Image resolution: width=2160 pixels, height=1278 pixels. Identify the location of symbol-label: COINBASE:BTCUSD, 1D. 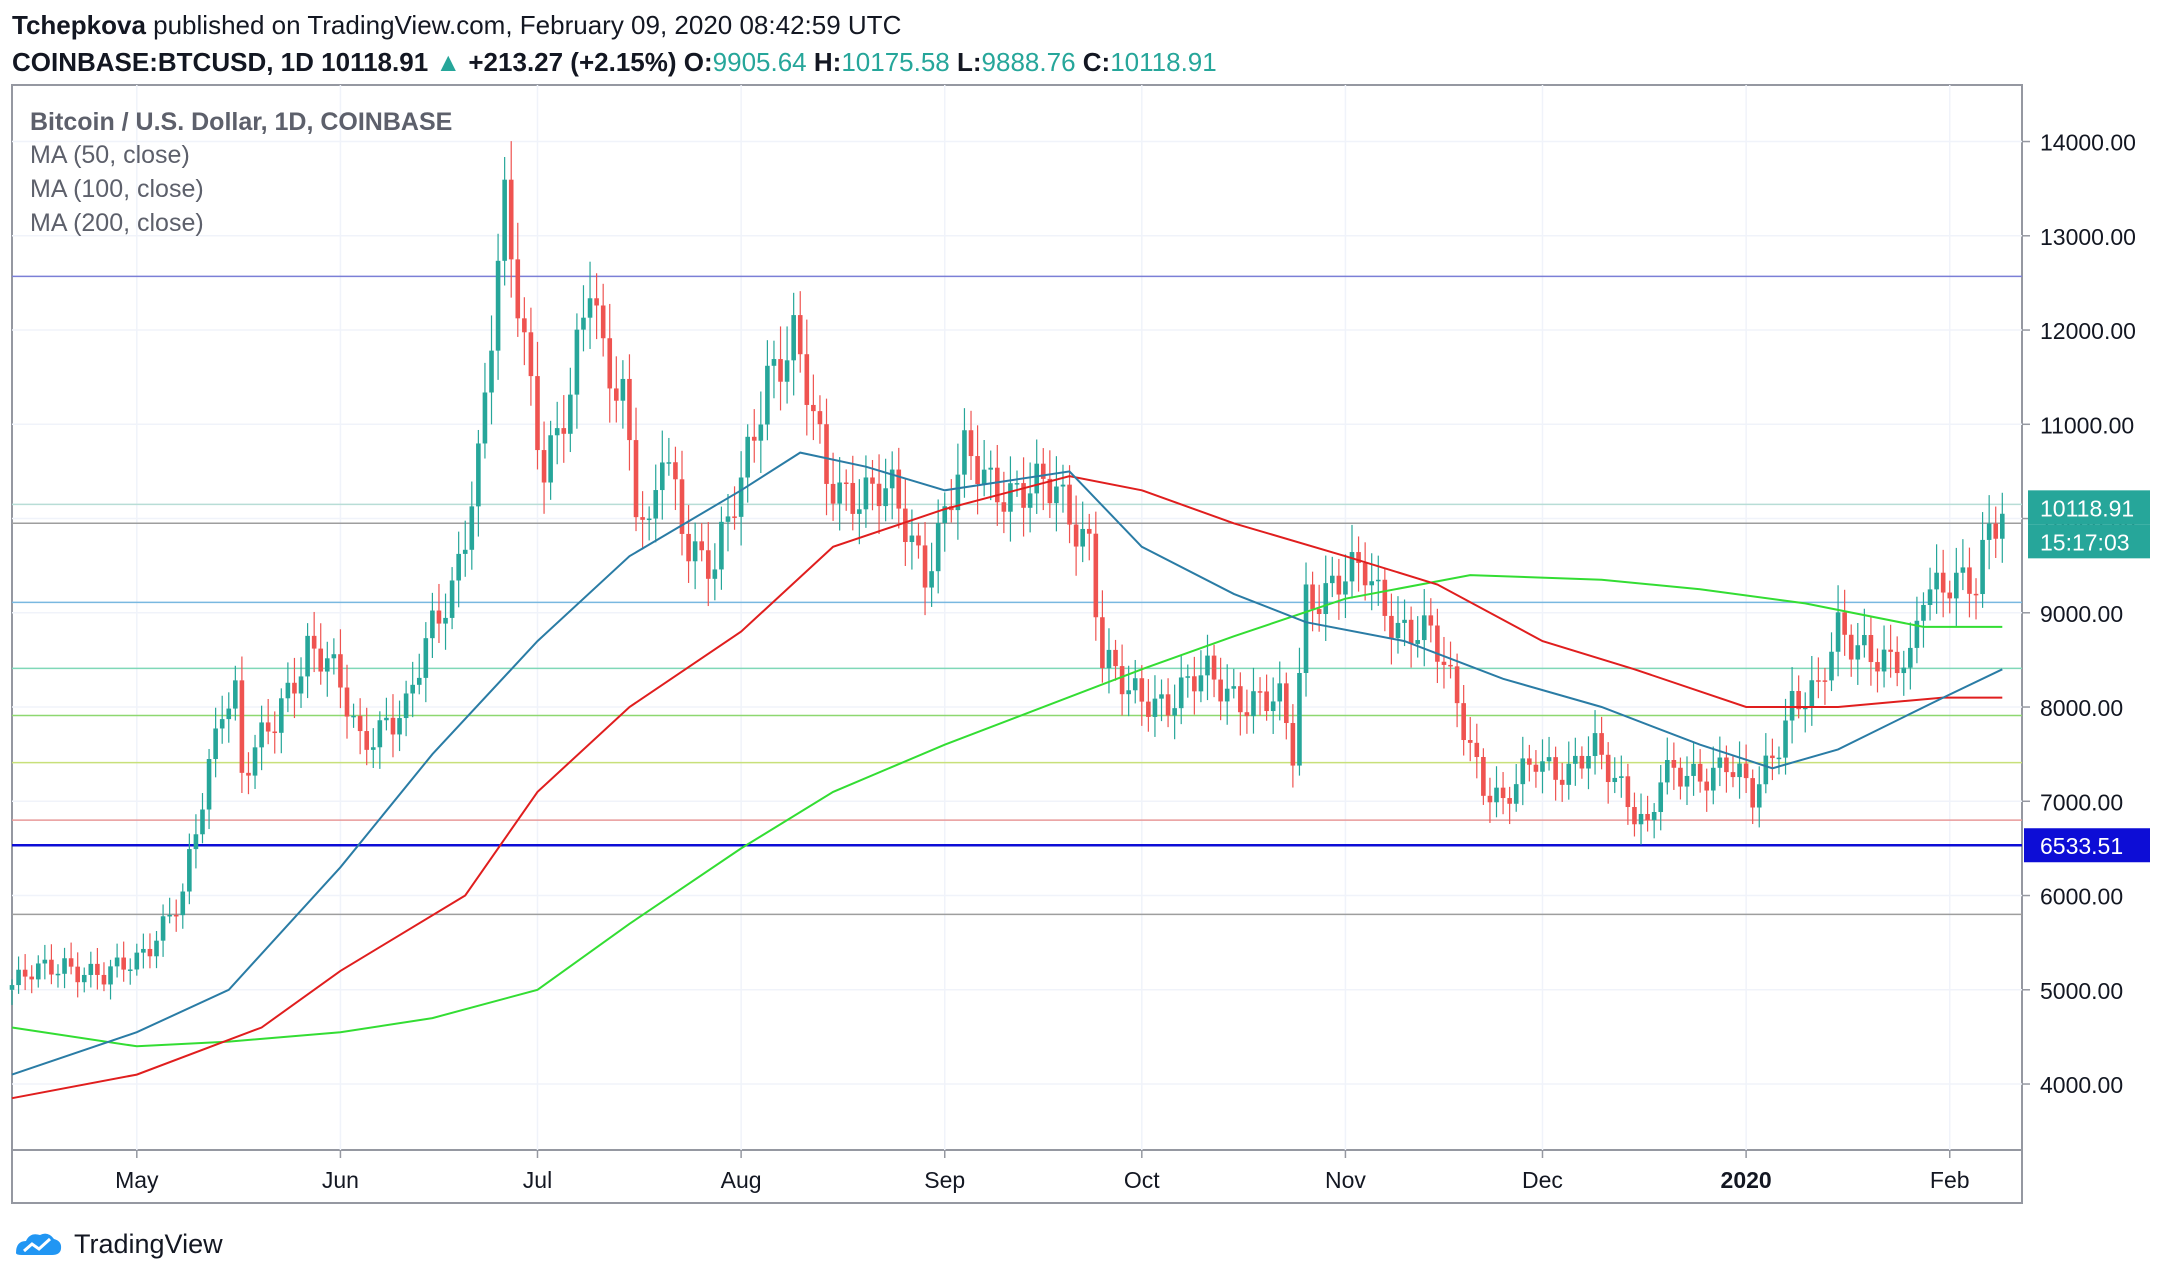
(163, 62).